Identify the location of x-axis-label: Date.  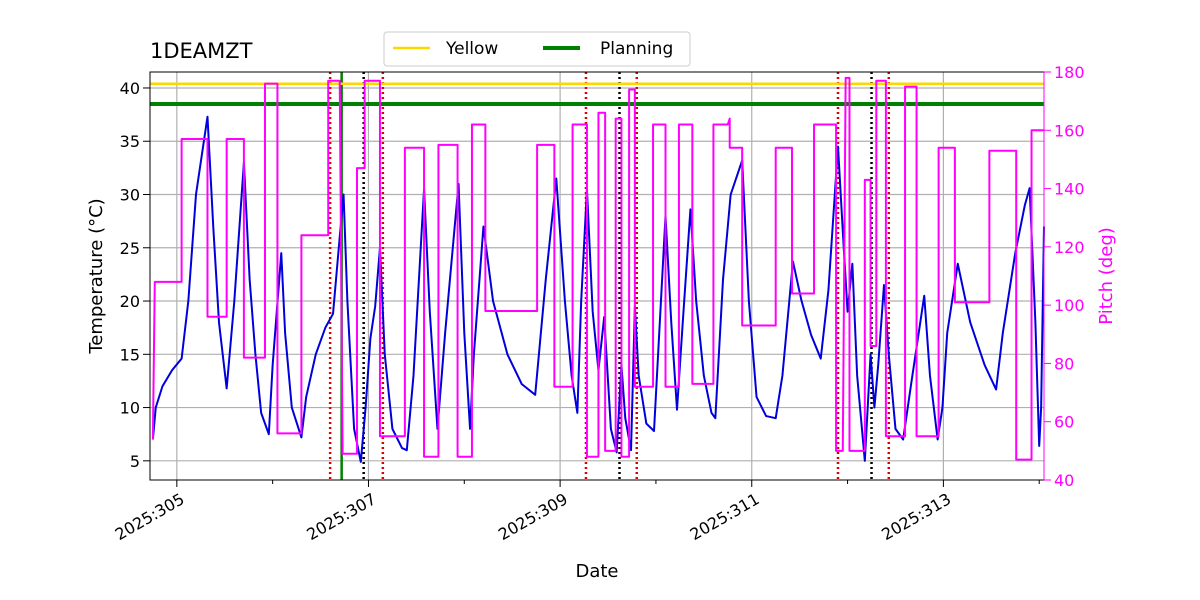
(596, 571).